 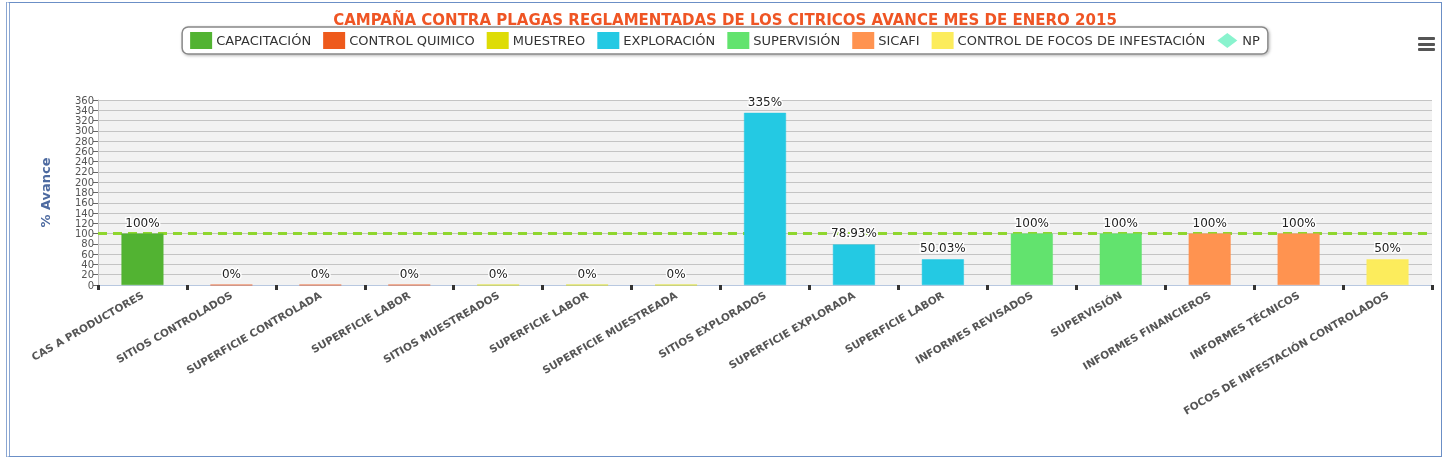 What do you see at coordinates (84, 203) in the screenshot?
I see `y-tick-label: 160` at bounding box center [84, 203].